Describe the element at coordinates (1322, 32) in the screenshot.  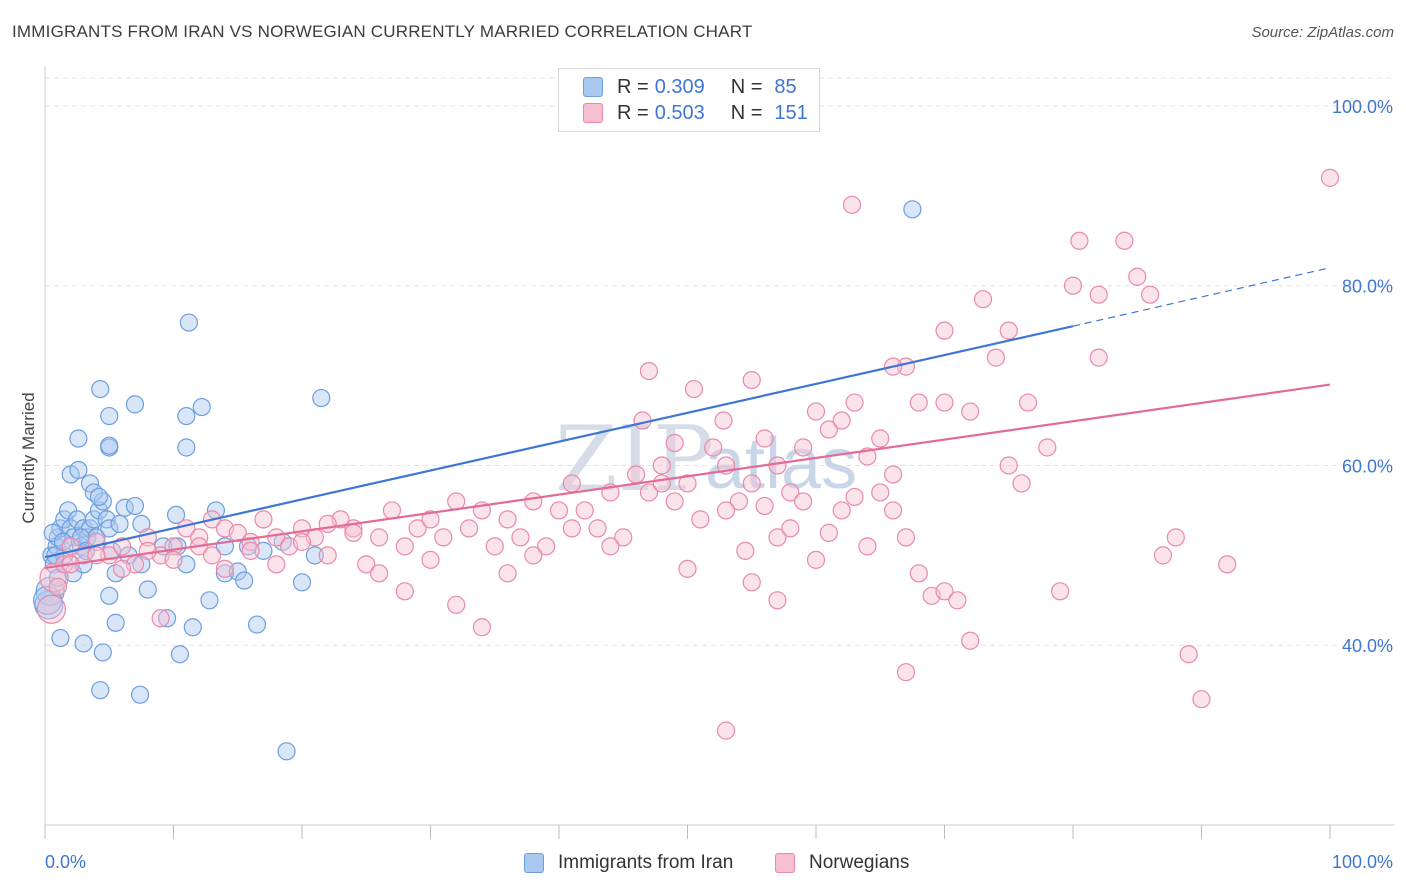
I see `chart-source: Source: ZipAtlas.com` at that location.